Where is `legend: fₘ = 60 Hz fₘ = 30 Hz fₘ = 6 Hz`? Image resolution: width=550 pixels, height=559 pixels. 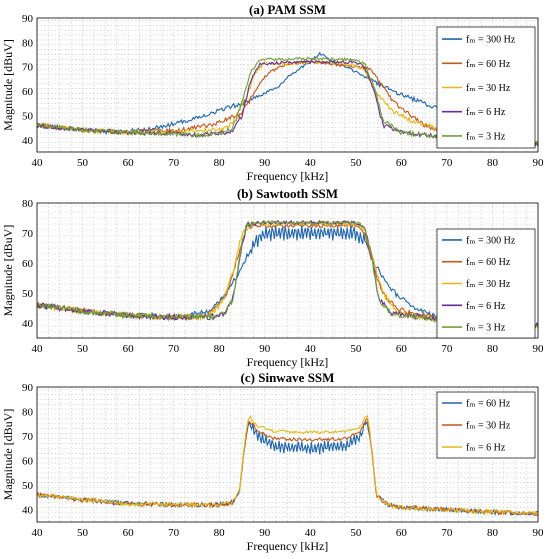 legend: fₘ = 60 Hz fₘ = 30 Hz fₘ = 6 Hz is located at coordinates (486, 425).